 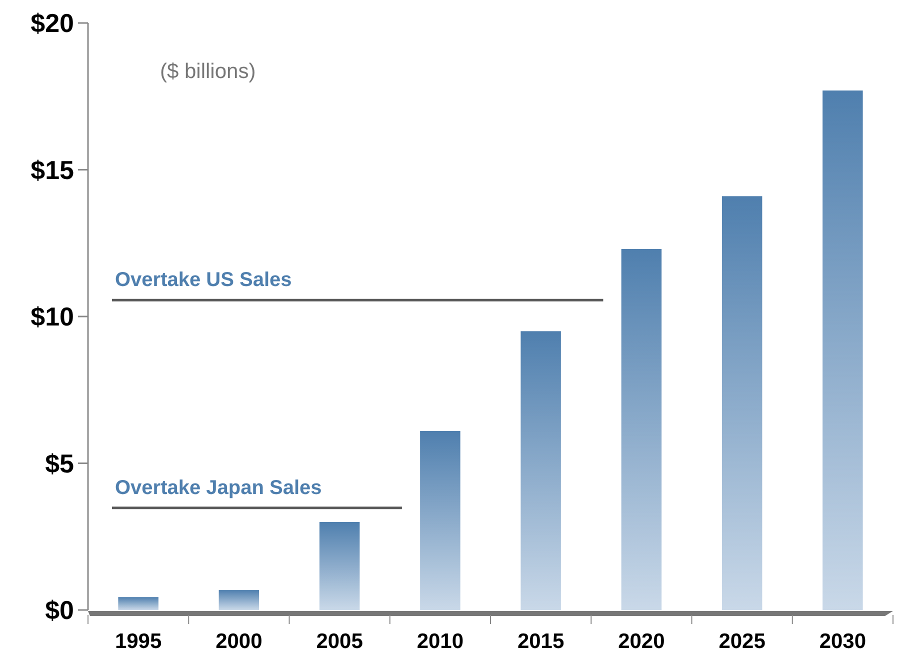 What do you see at coordinates (52, 23) in the screenshot?
I see `y-tick-label: $20` at bounding box center [52, 23].